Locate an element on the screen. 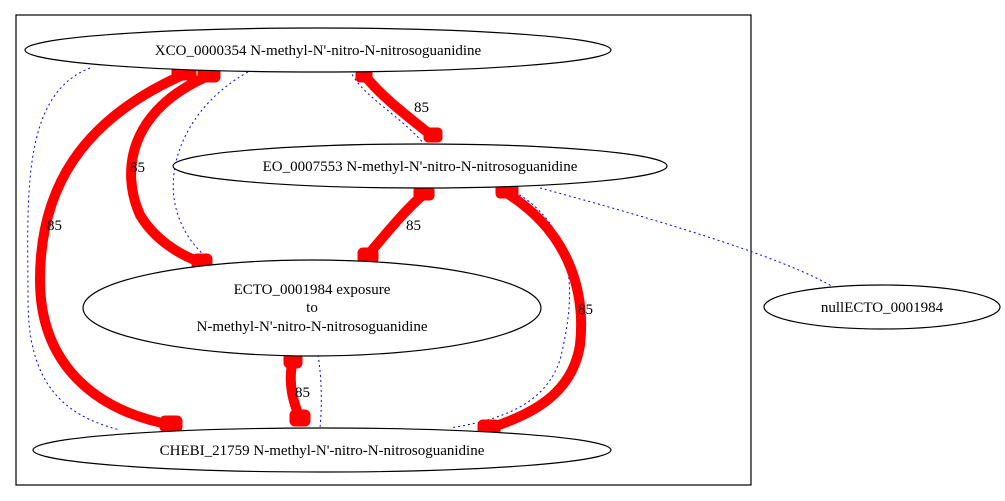 The height and width of the screenshot is (501, 1005). strong-edge-xco-chebi is located at coordinates (112, 249).